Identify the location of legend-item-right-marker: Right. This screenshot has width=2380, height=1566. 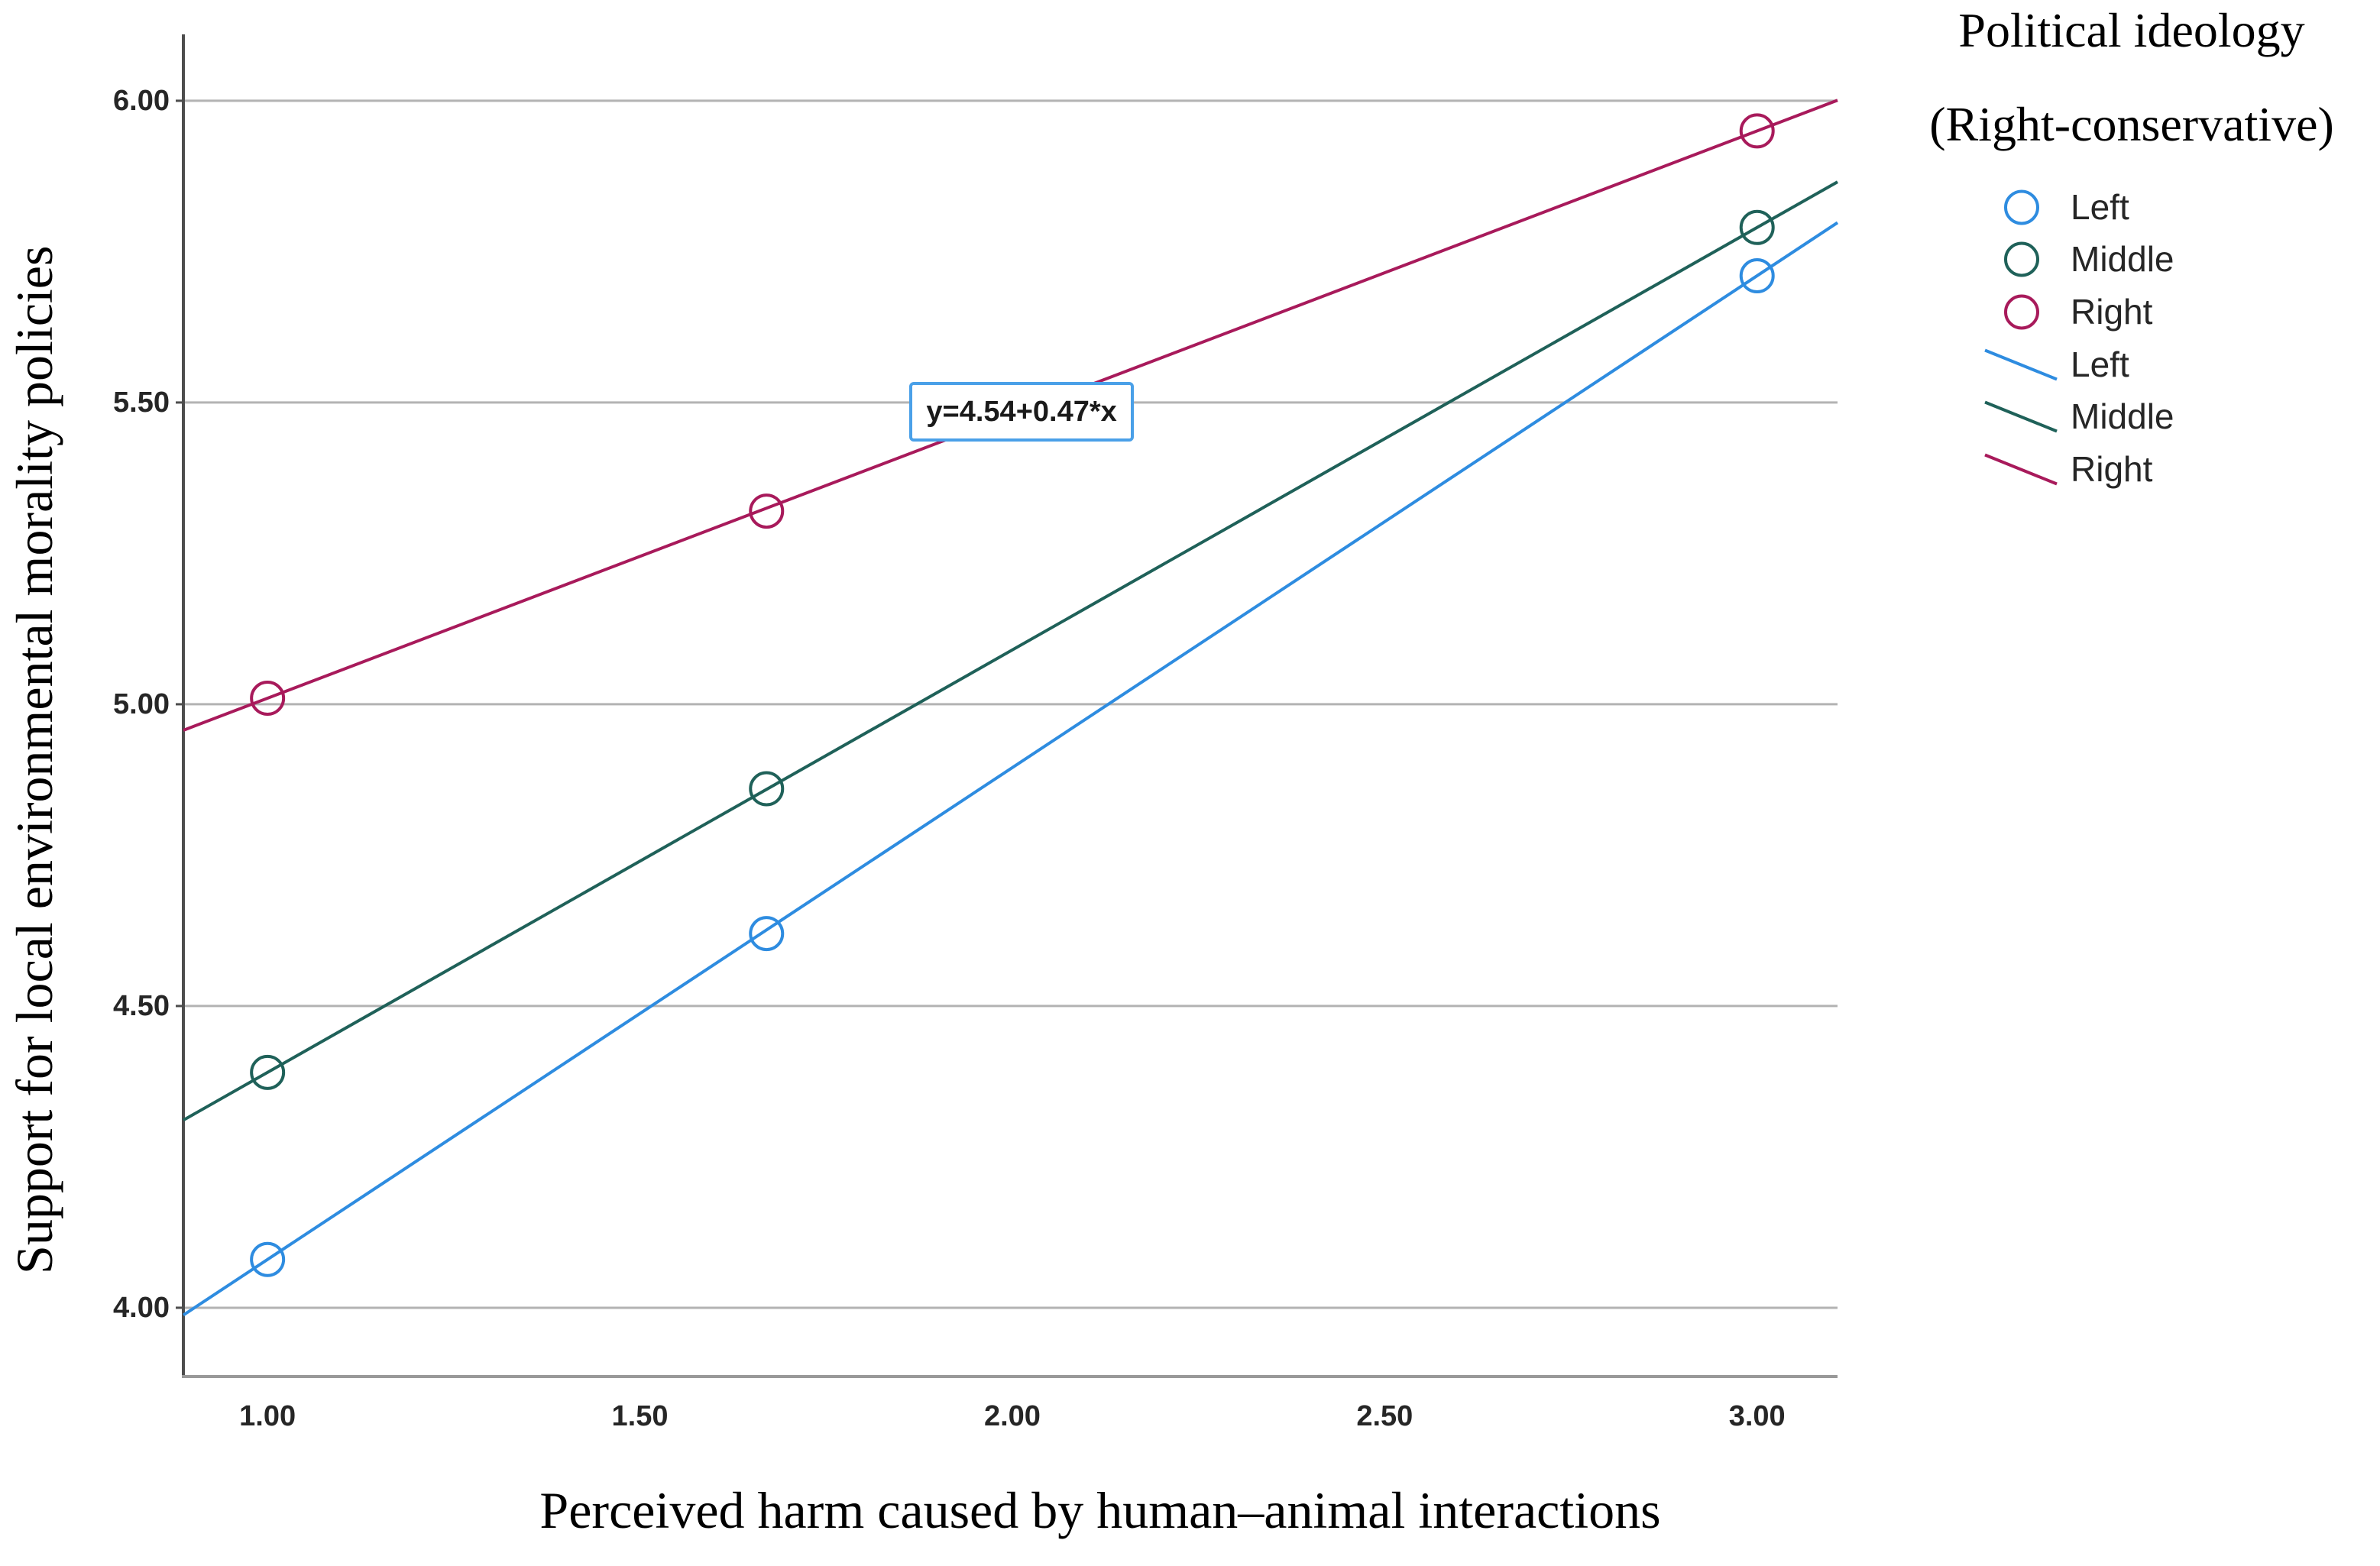
(2049, 312).